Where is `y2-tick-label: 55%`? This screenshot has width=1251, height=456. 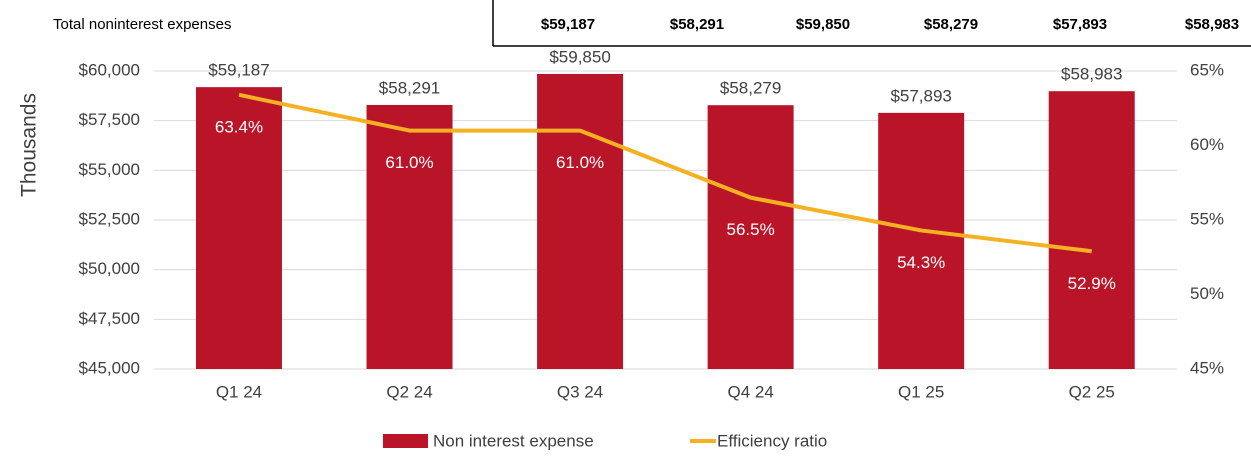 y2-tick-label: 55% is located at coordinates (1207, 218).